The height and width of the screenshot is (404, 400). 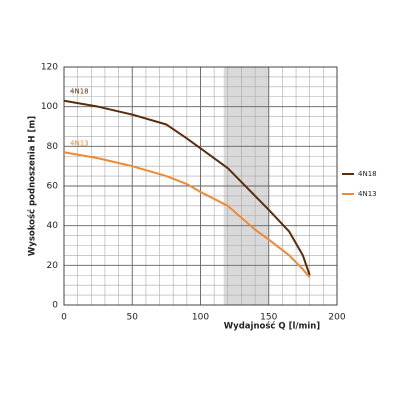 What do you see at coordinates (55, 306) in the screenshot?
I see `y-tick-label: 0` at bounding box center [55, 306].